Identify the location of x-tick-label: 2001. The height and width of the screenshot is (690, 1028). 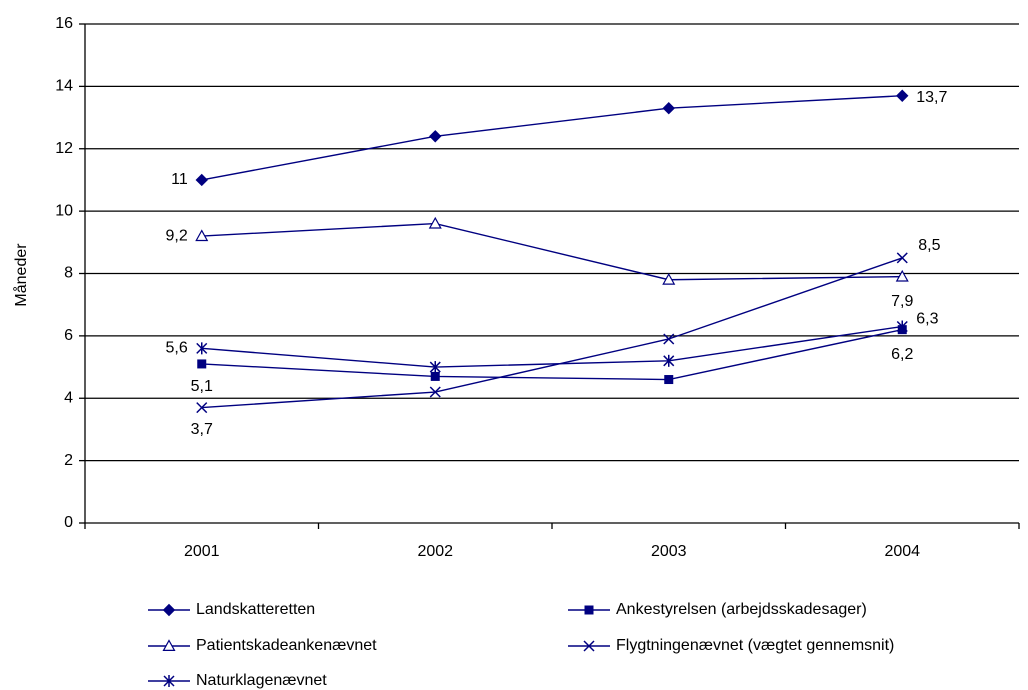
(202, 551).